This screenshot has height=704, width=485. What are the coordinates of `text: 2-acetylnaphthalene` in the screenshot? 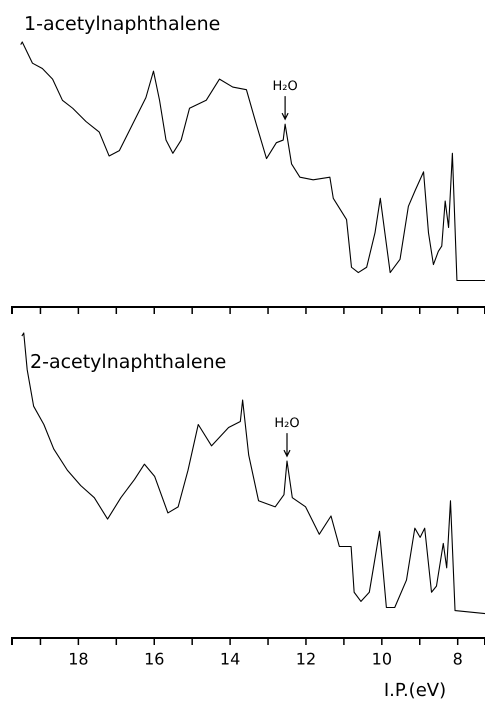 It's located at (128, 362).